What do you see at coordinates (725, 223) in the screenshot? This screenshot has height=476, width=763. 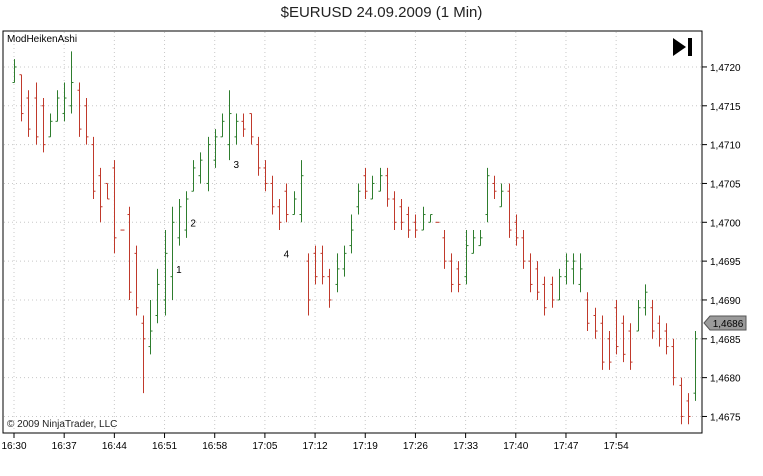 I see `y-tick-label: 1,4700` at bounding box center [725, 223].